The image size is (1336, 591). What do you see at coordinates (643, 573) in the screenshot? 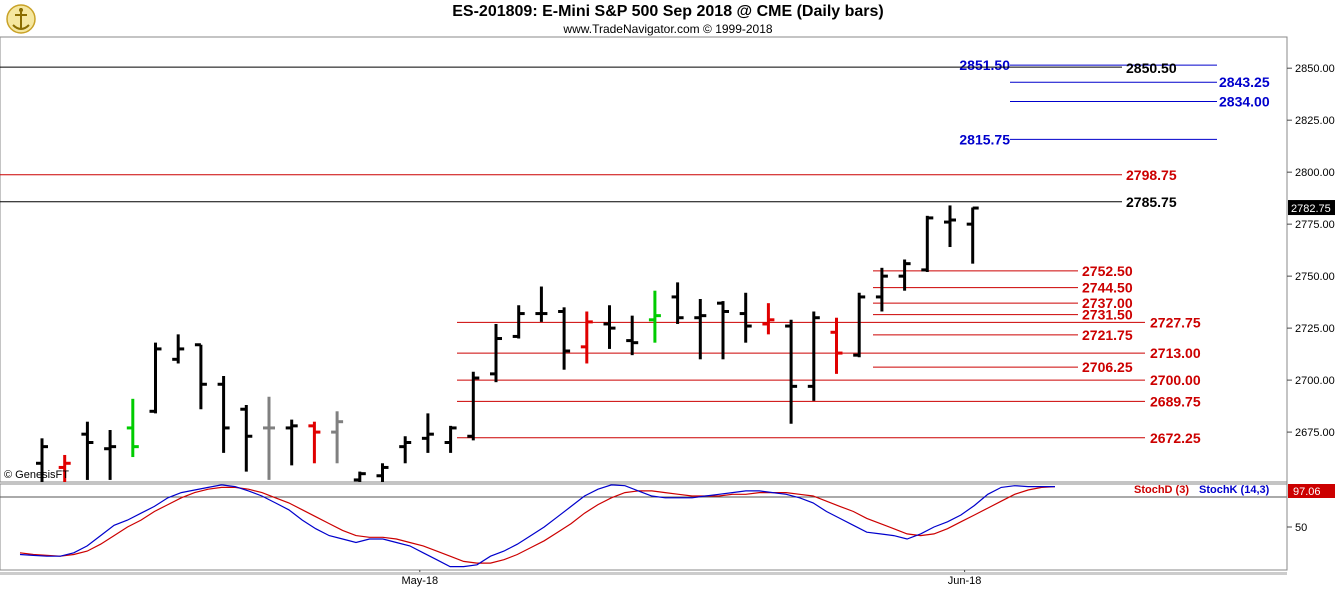
I see `time-scrollbar` at bounding box center [643, 573].